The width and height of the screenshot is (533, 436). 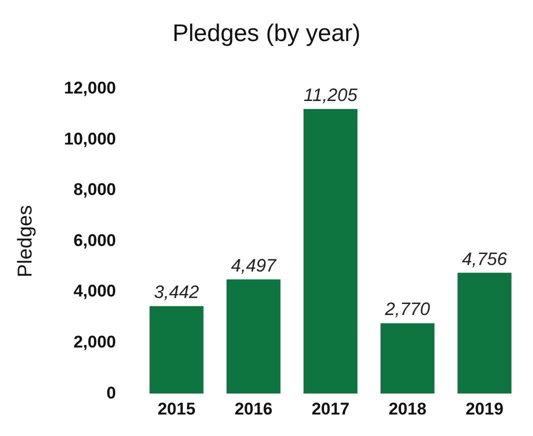 What do you see at coordinates (177, 408) in the screenshot?
I see `x-tick-label: 2015` at bounding box center [177, 408].